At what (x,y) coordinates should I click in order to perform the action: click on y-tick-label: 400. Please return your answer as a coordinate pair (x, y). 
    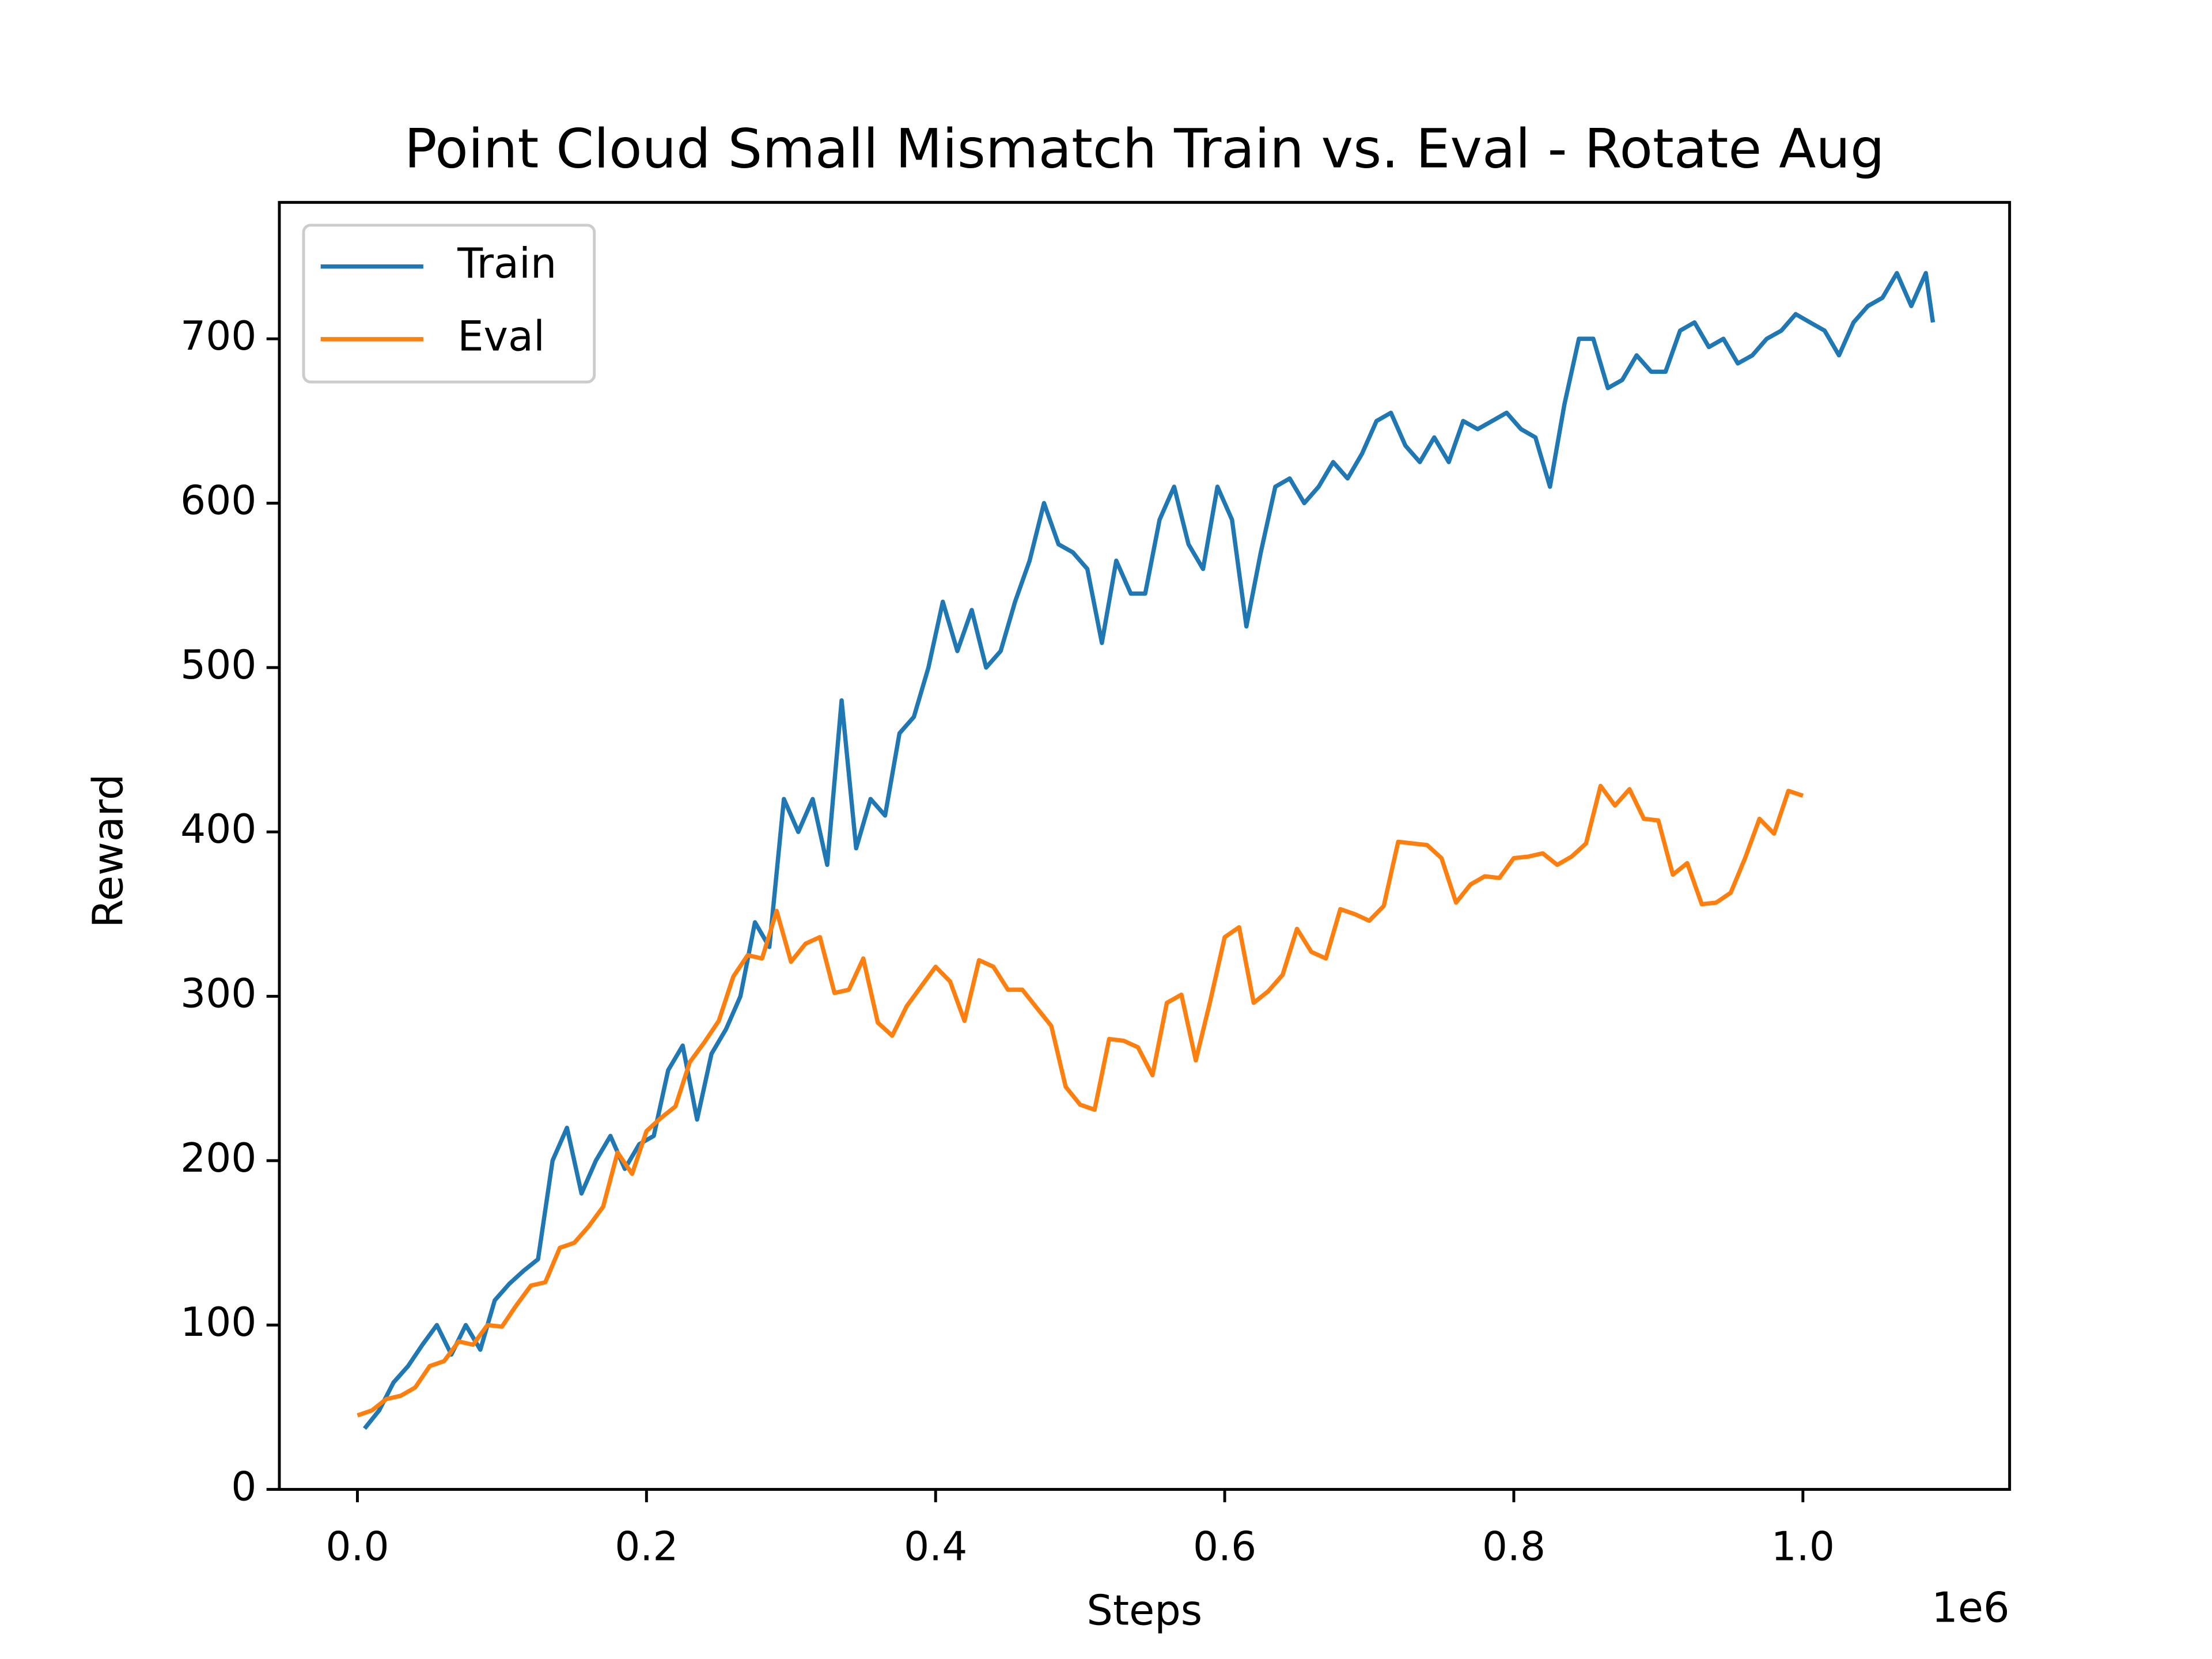
    Looking at the image, I should click on (218, 829).